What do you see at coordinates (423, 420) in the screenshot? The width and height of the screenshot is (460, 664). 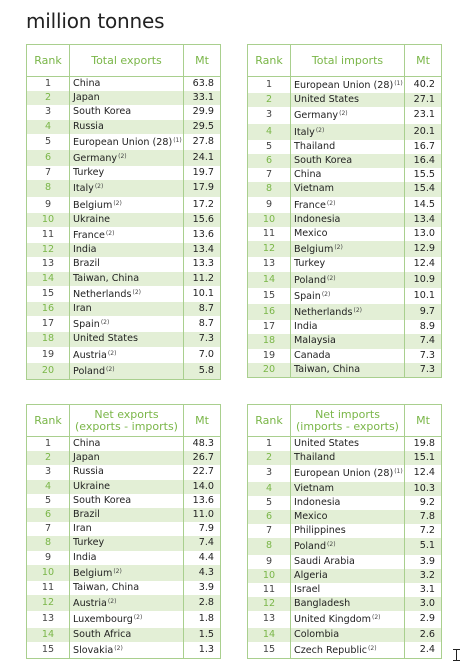 I see `mt-header: Mt` at bounding box center [423, 420].